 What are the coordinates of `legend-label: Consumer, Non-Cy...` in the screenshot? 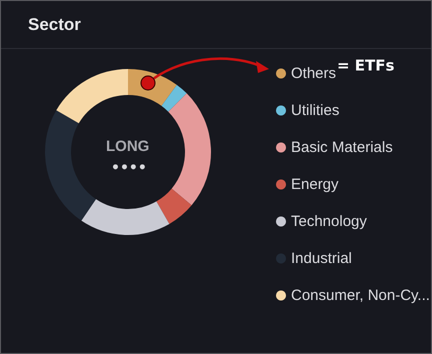 It's located at (360, 295).